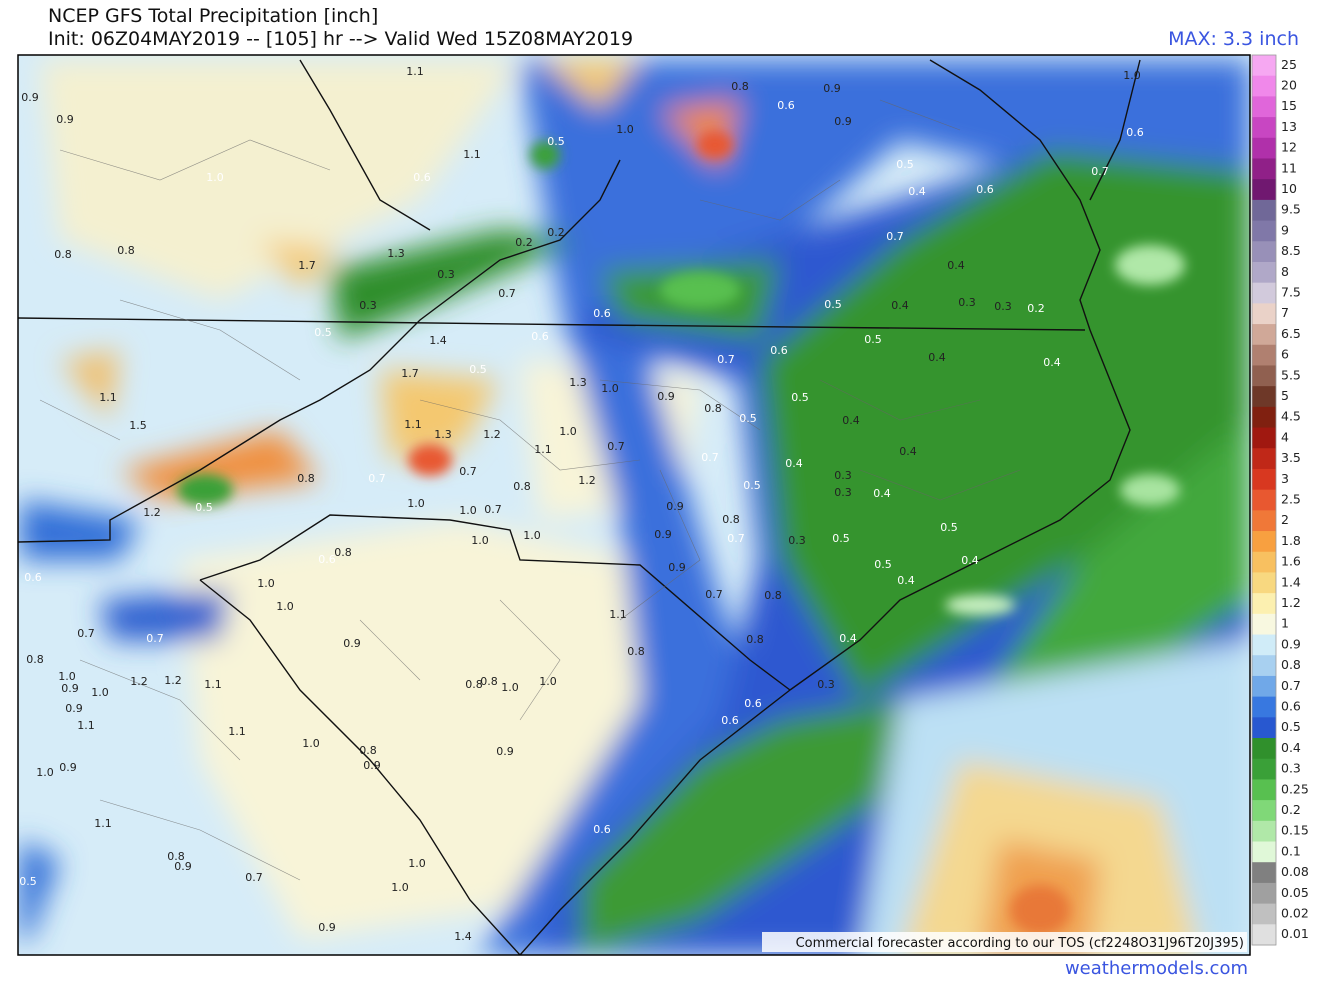 Image resolution: width=1319 pixels, height=989 pixels. I want to click on colorbar-label: 0.6, so click(1291, 705).